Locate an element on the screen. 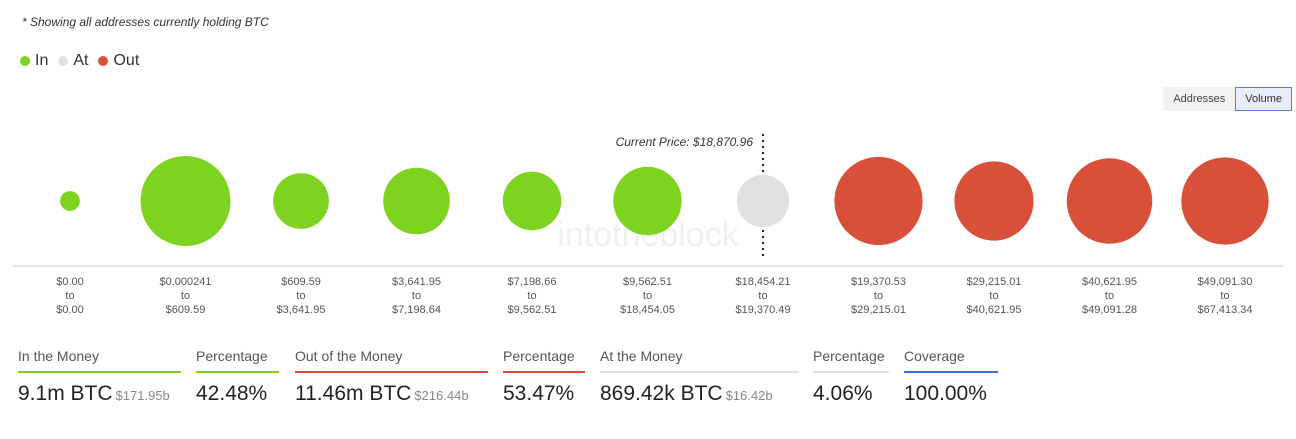  stat-value: 53.47% is located at coordinates (544, 394).